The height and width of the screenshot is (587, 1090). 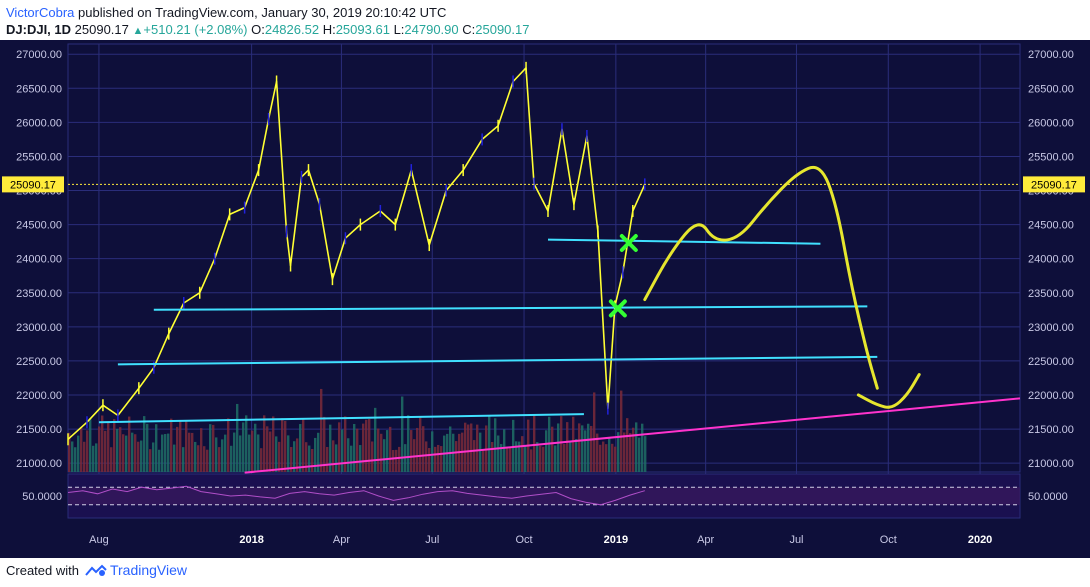 What do you see at coordinates (888, 391) in the screenshot?
I see `rebound-path` at bounding box center [888, 391].